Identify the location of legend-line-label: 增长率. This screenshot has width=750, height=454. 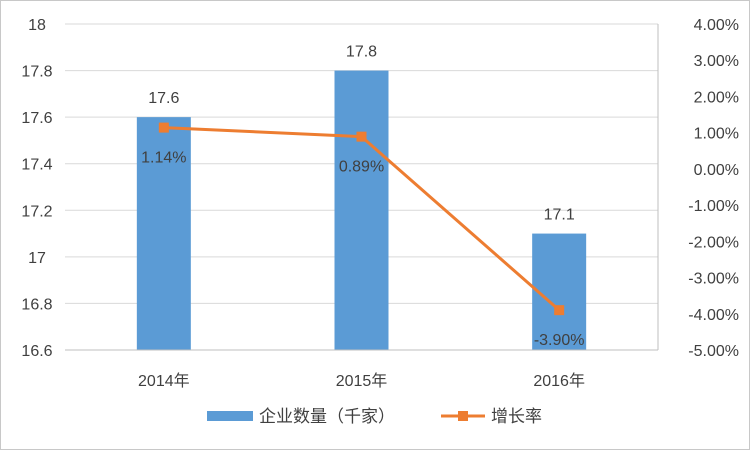
(516, 416).